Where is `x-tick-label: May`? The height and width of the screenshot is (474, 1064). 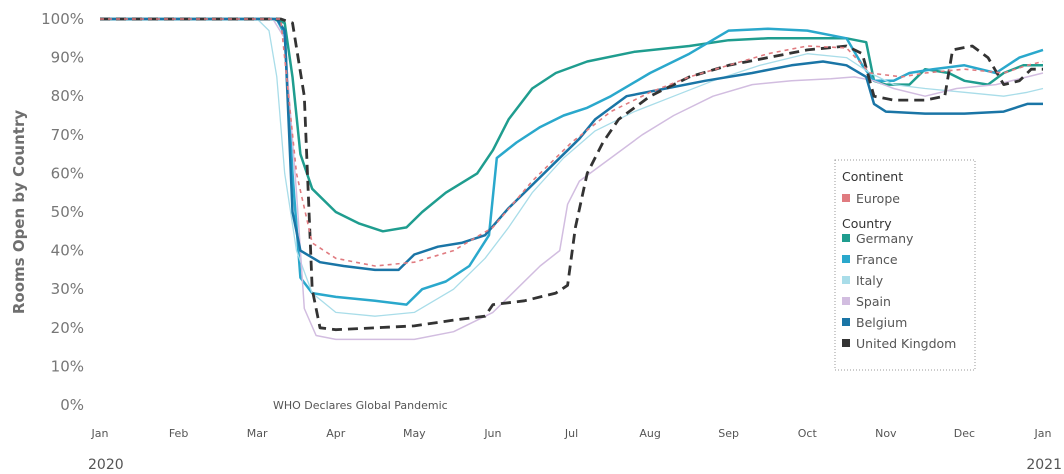
x-tick-label: May is located at coordinates (414, 433).